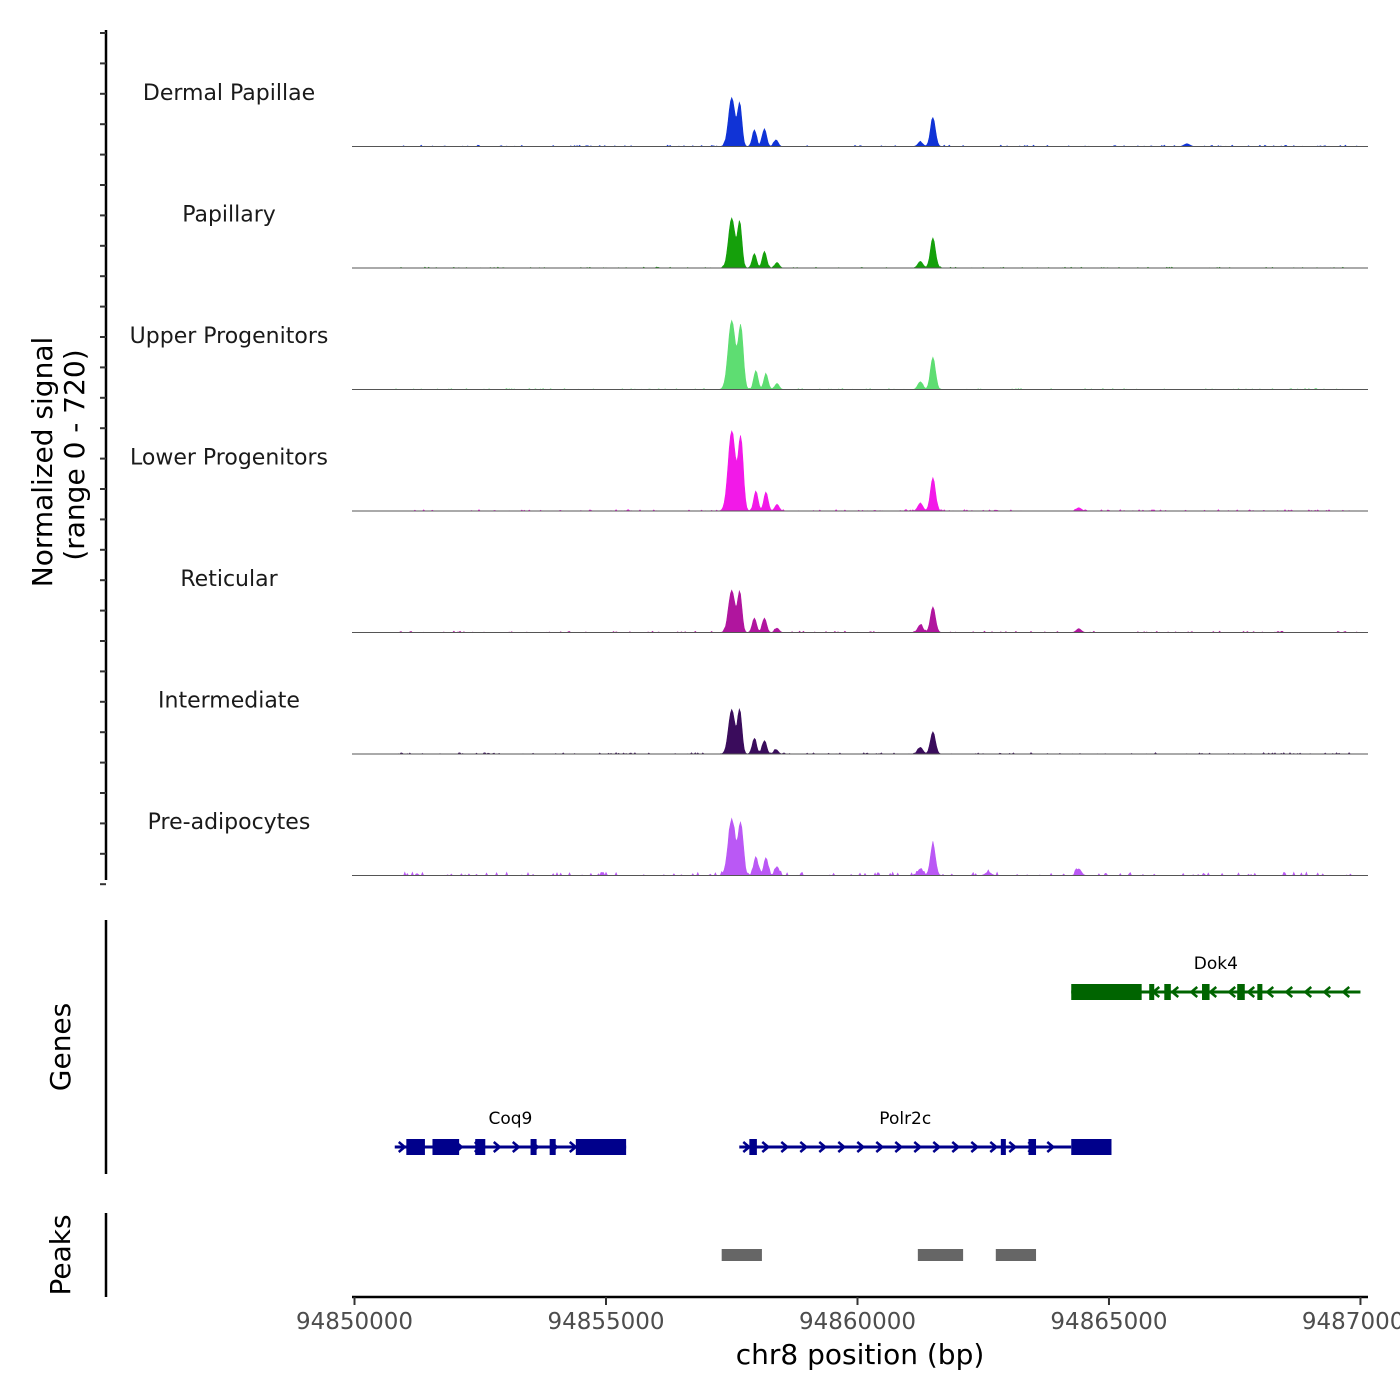 Image resolution: width=1400 pixels, height=1400 pixels. What do you see at coordinates (104, 458) in the screenshot?
I see `signal-y-axis` at bounding box center [104, 458].